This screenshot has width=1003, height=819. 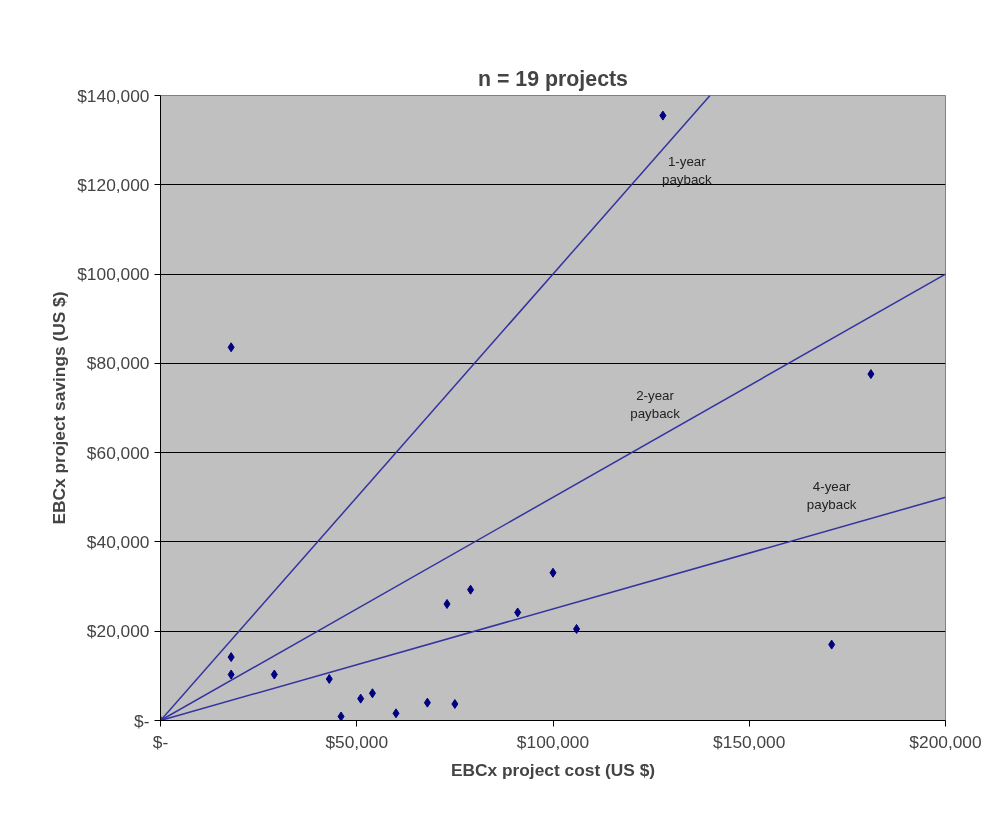 What do you see at coordinates (118, 541) in the screenshot?
I see `y-tick-label: $40,000` at bounding box center [118, 541].